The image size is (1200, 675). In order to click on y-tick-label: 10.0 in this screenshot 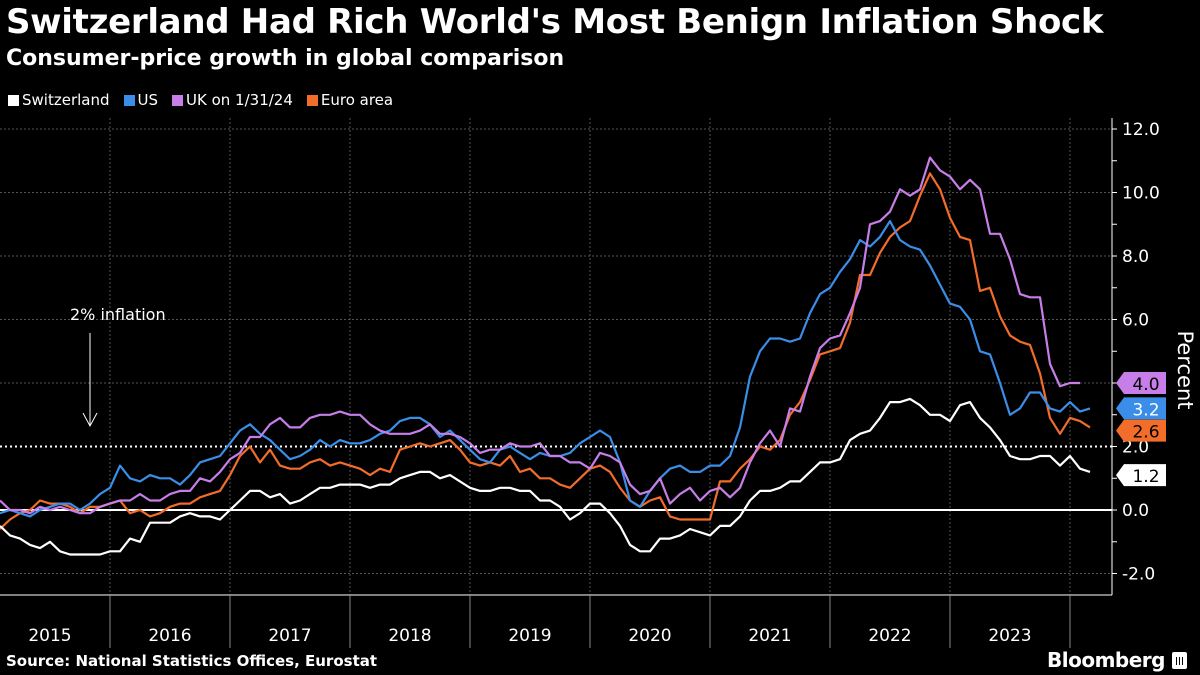, I will do `click(1141, 194)`.